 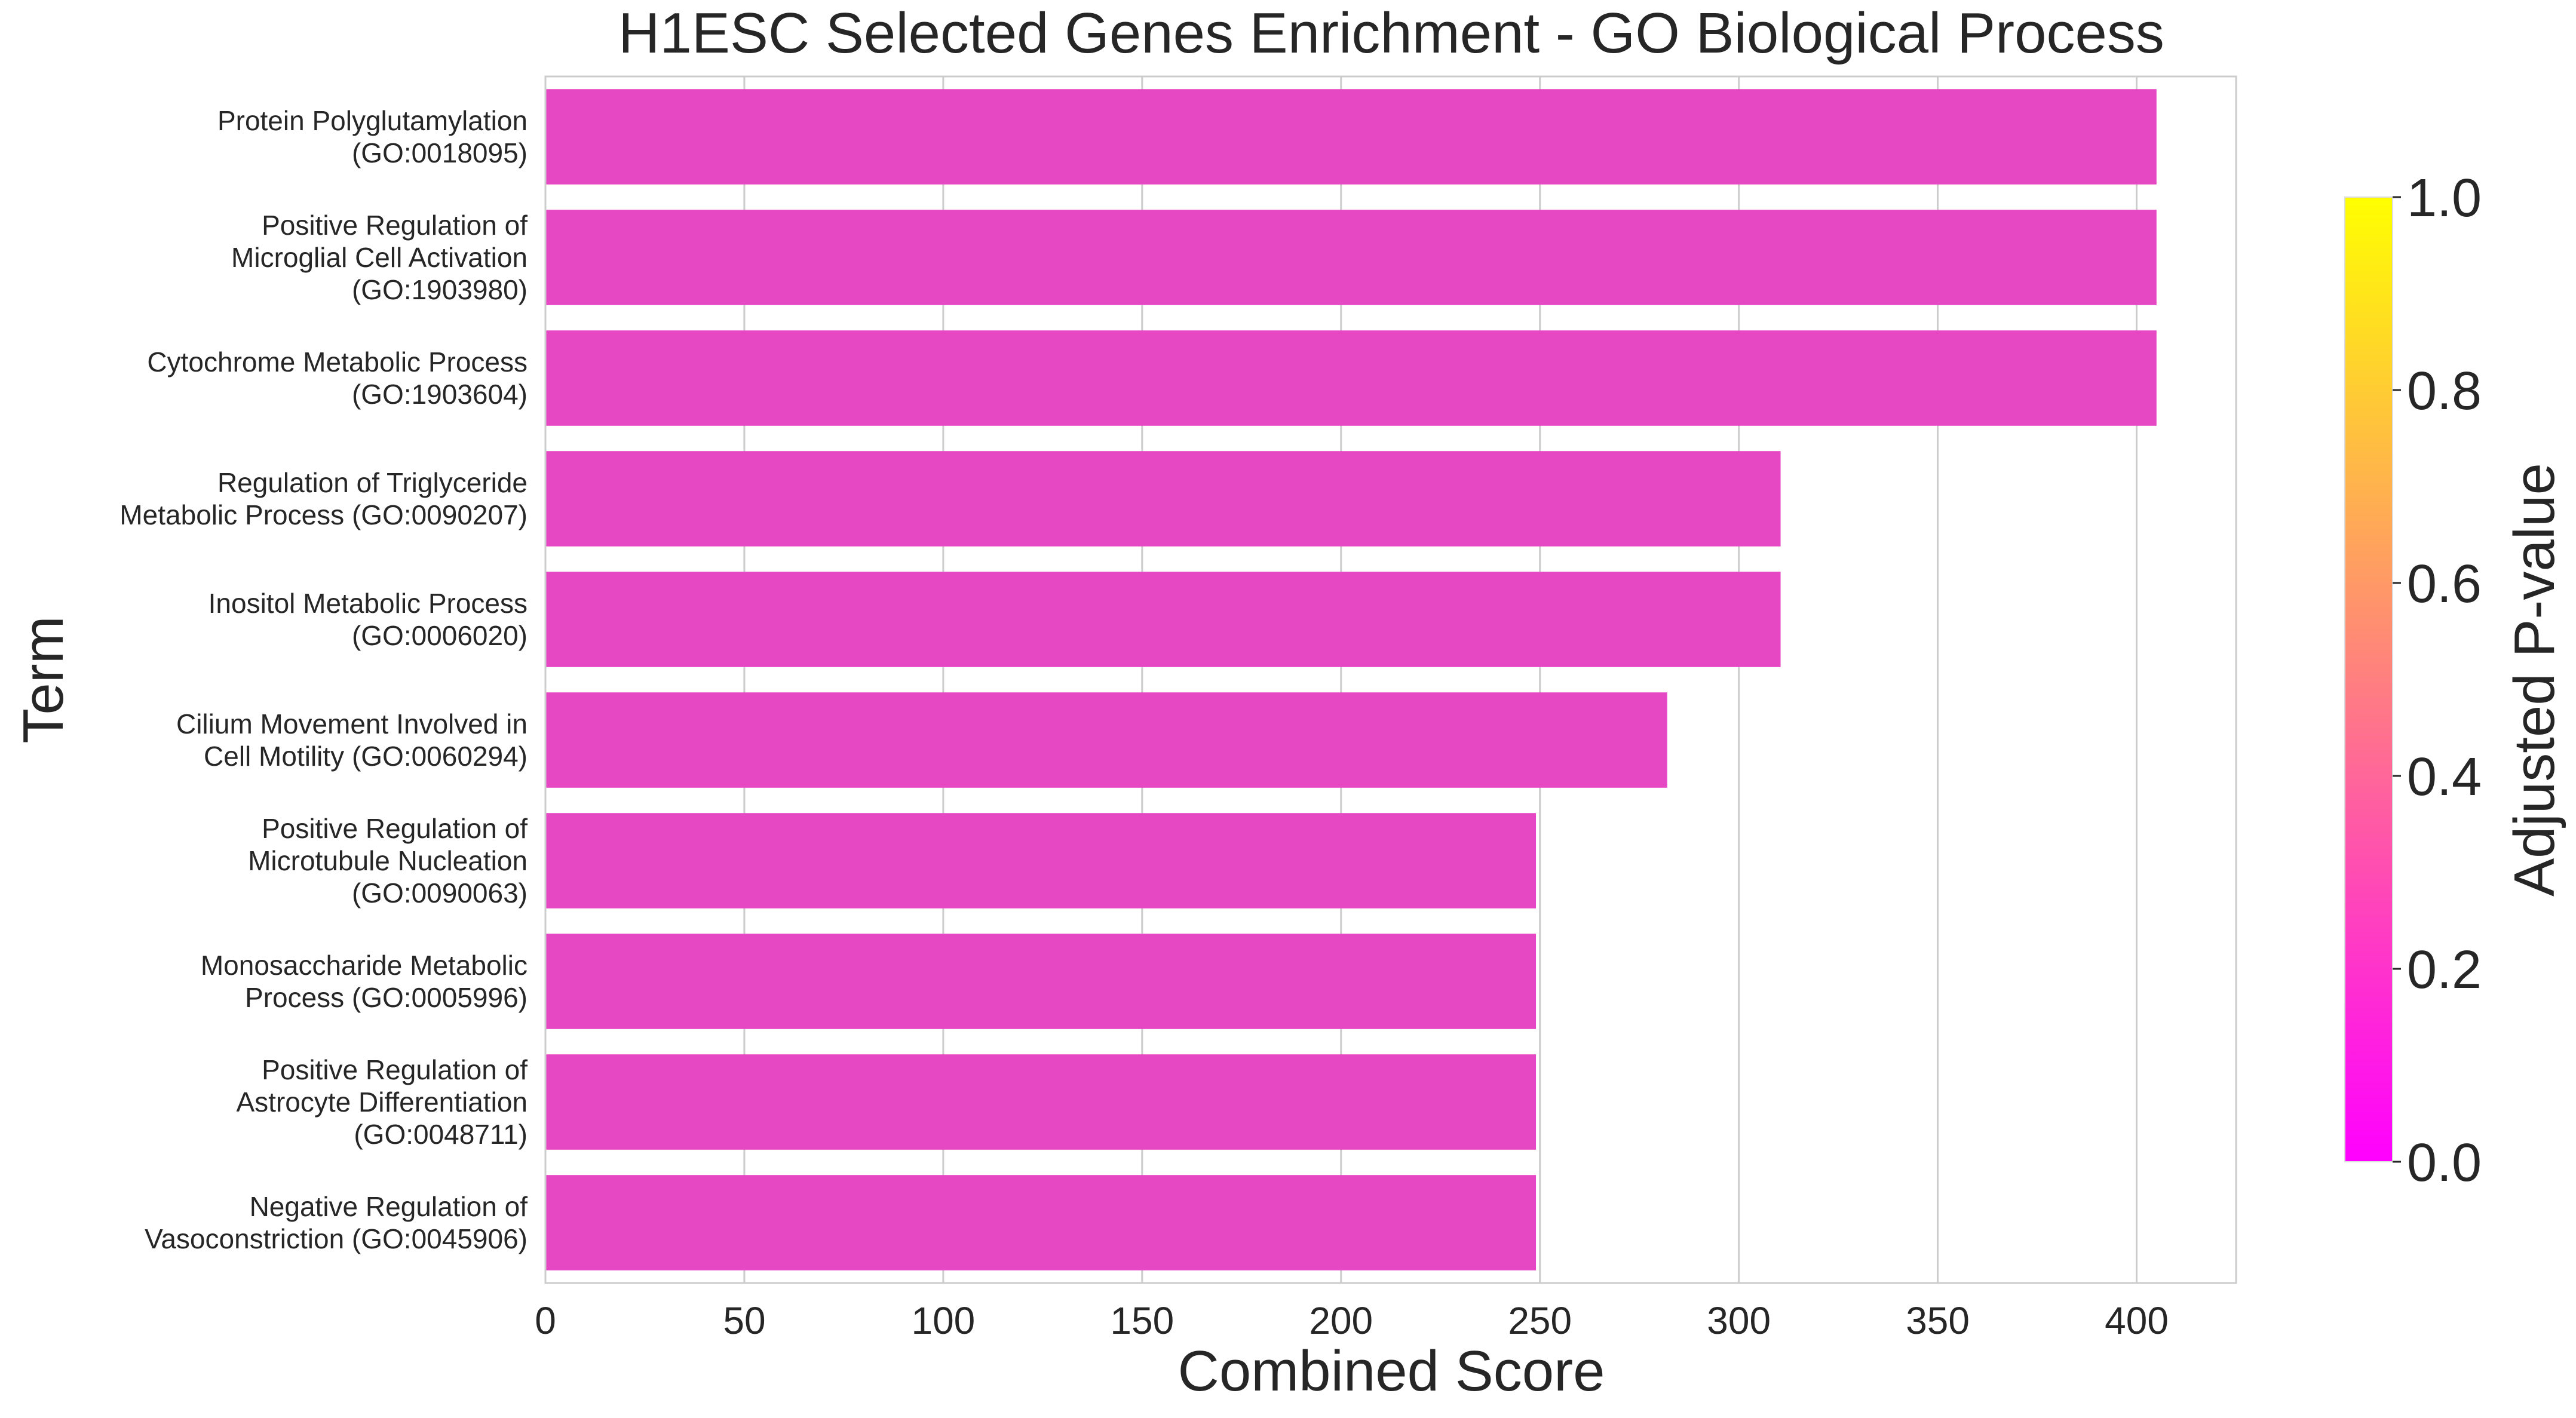 What do you see at coordinates (2444, 777) in the screenshot?
I see `colorbar-tick-label: 0.4` at bounding box center [2444, 777].